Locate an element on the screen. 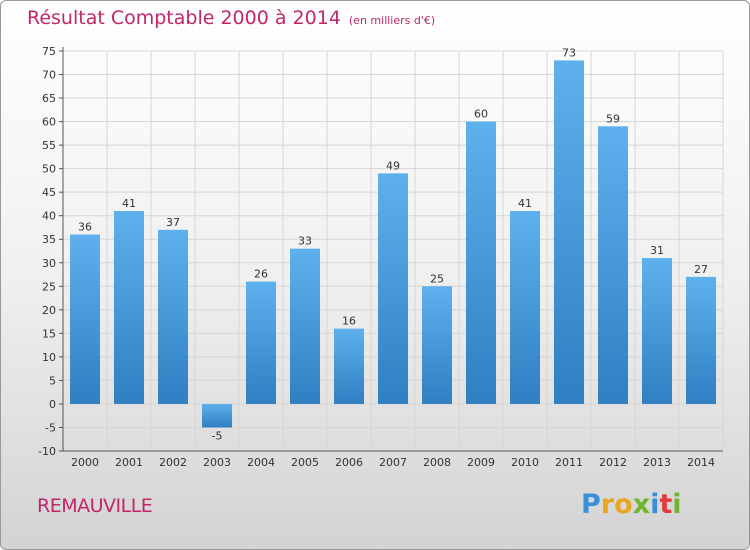 The height and width of the screenshot is (550, 750). x-tick-label: 2008 is located at coordinates (437, 462).